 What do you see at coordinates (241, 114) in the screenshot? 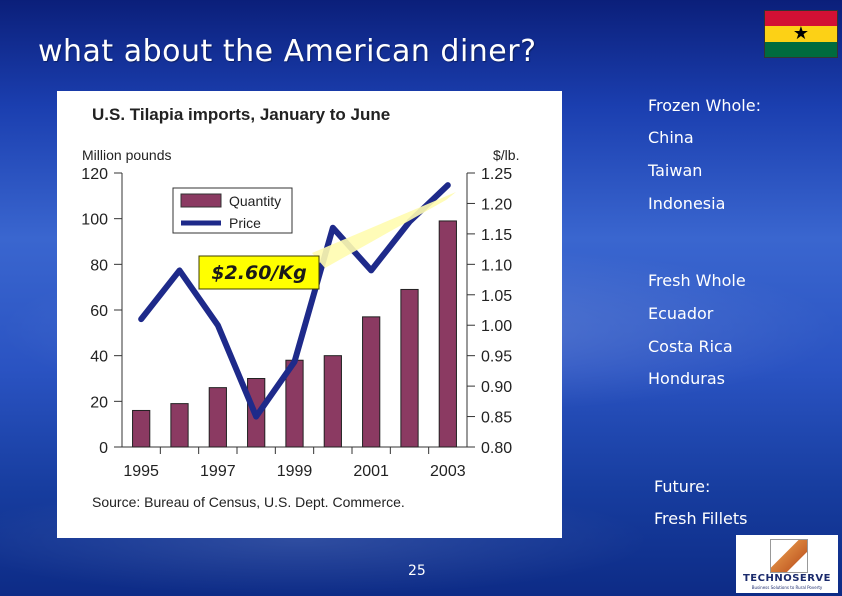
I see `chart-title: U.S. Tilapia imports, January to June` at bounding box center [241, 114].